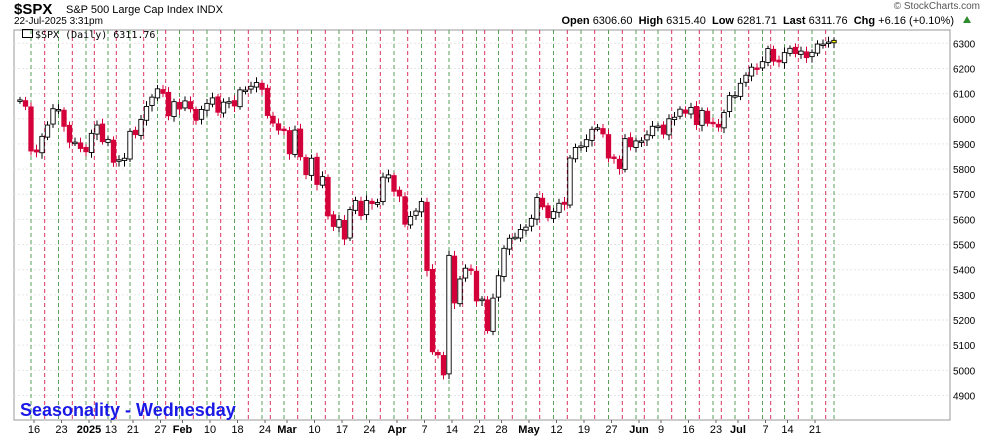  Describe the element at coordinates (964, 371) in the screenshot. I see `y-tick-label: 5000` at that location.